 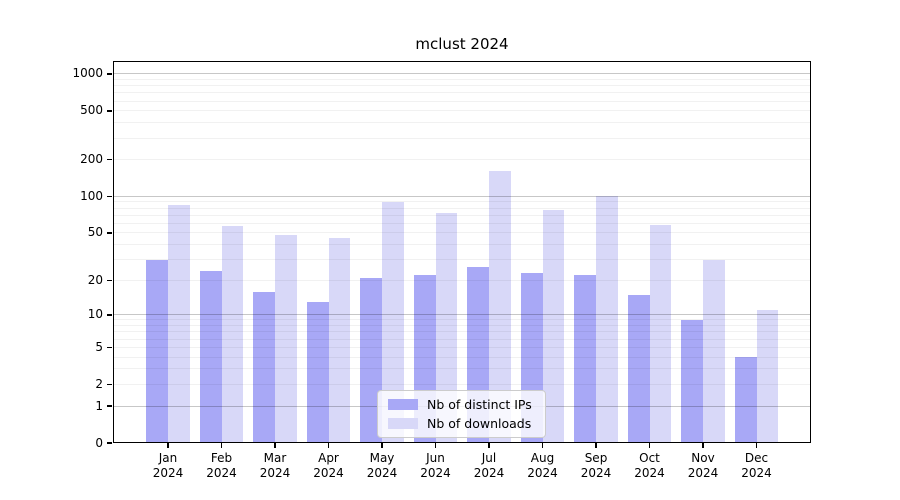 What do you see at coordinates (460, 423) in the screenshot?
I see `legend-entry-downloads: Nb of downloads` at bounding box center [460, 423].